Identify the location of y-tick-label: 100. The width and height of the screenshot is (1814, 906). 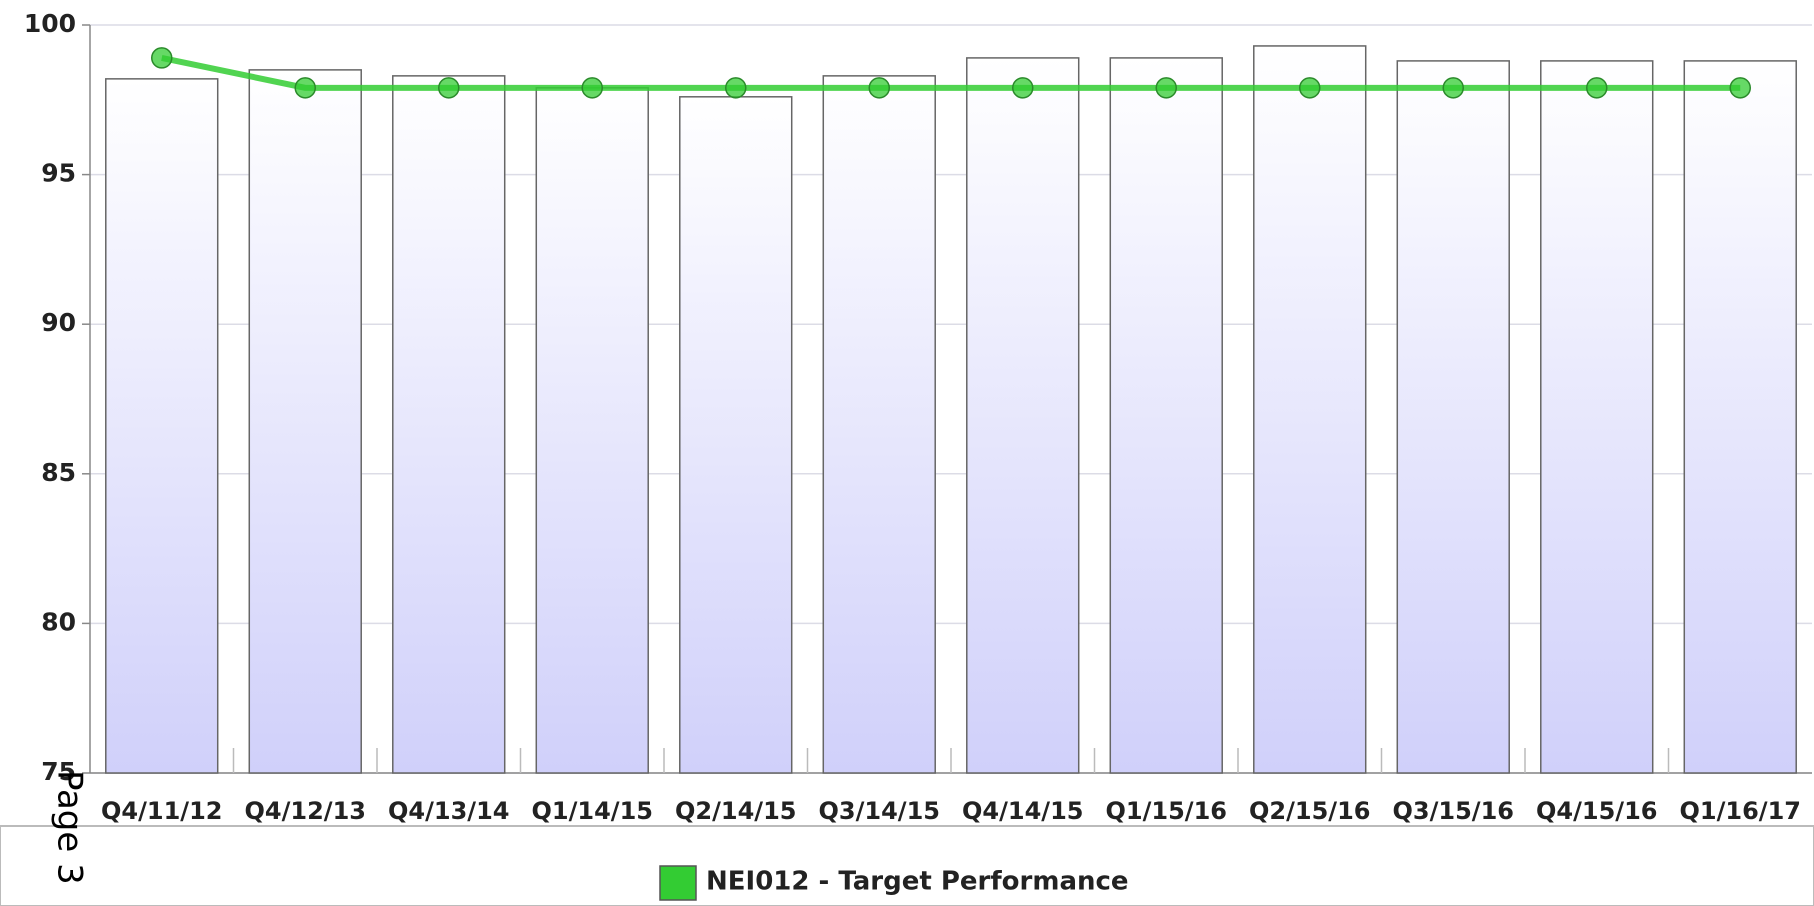
(50, 23).